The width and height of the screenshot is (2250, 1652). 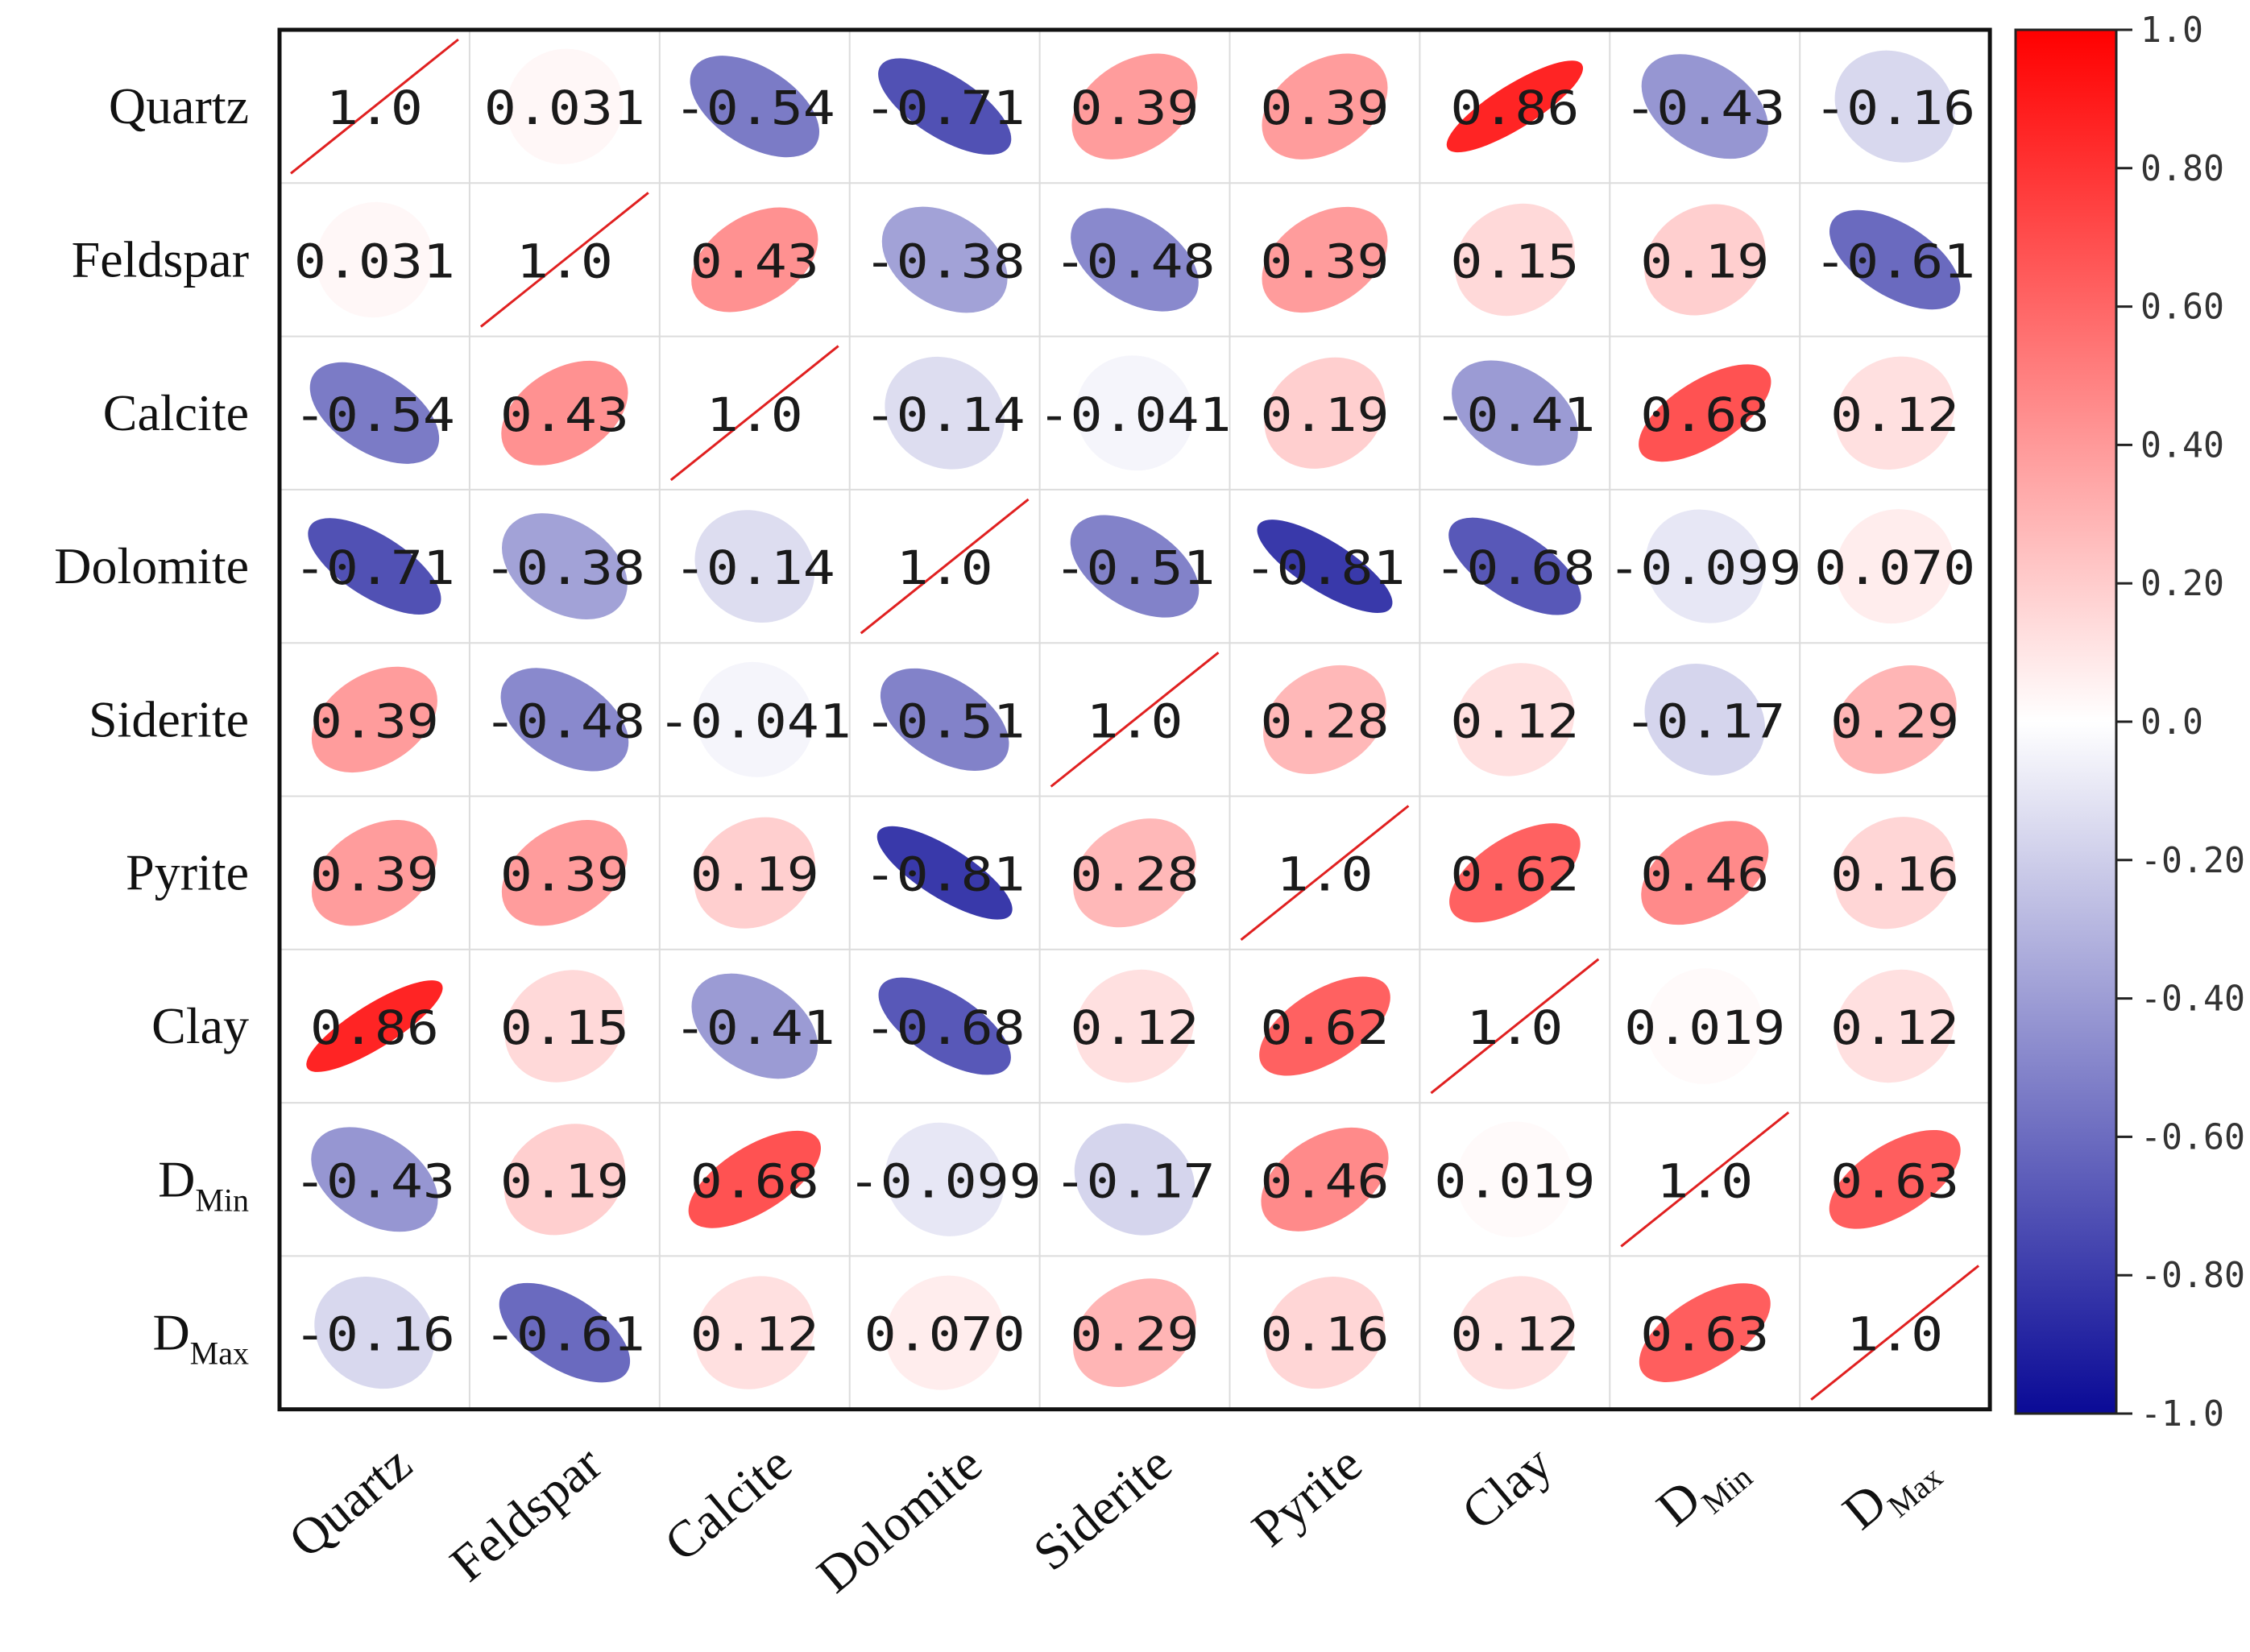 I want to click on cell: -0.81, so click(x=1325, y=567).